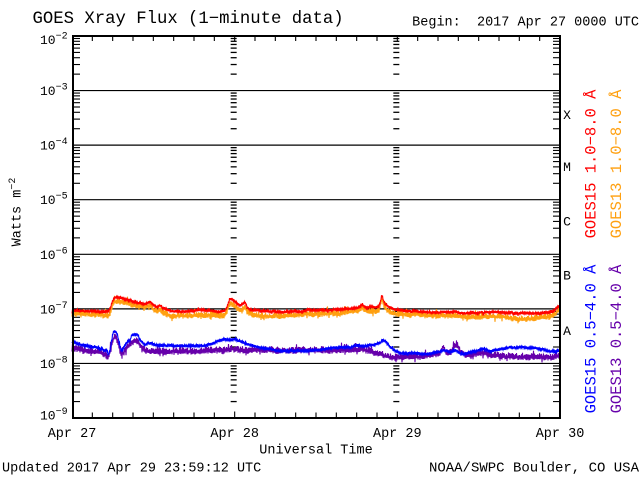  Describe the element at coordinates (617, 339) in the screenshot. I see `svg-text: GOES13 0.5−4.0 Å` at that location.